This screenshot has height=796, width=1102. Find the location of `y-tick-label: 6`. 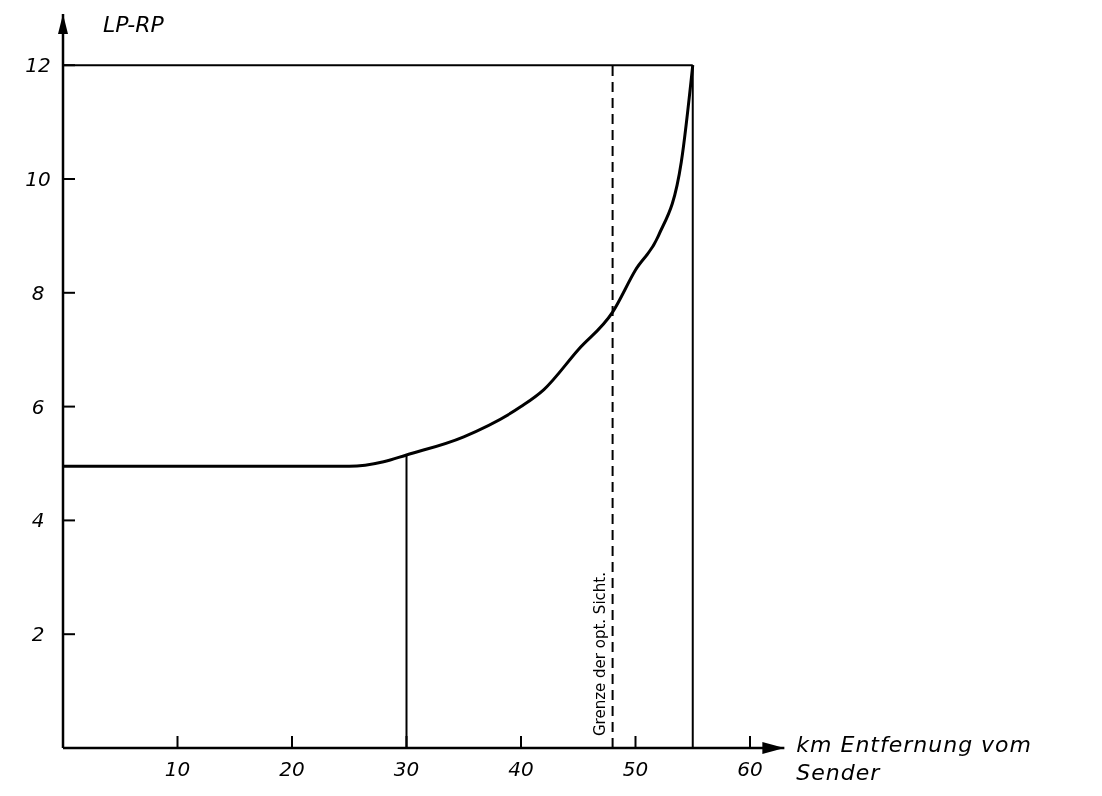

y-tick-label: 6 is located at coordinates (38, 406).